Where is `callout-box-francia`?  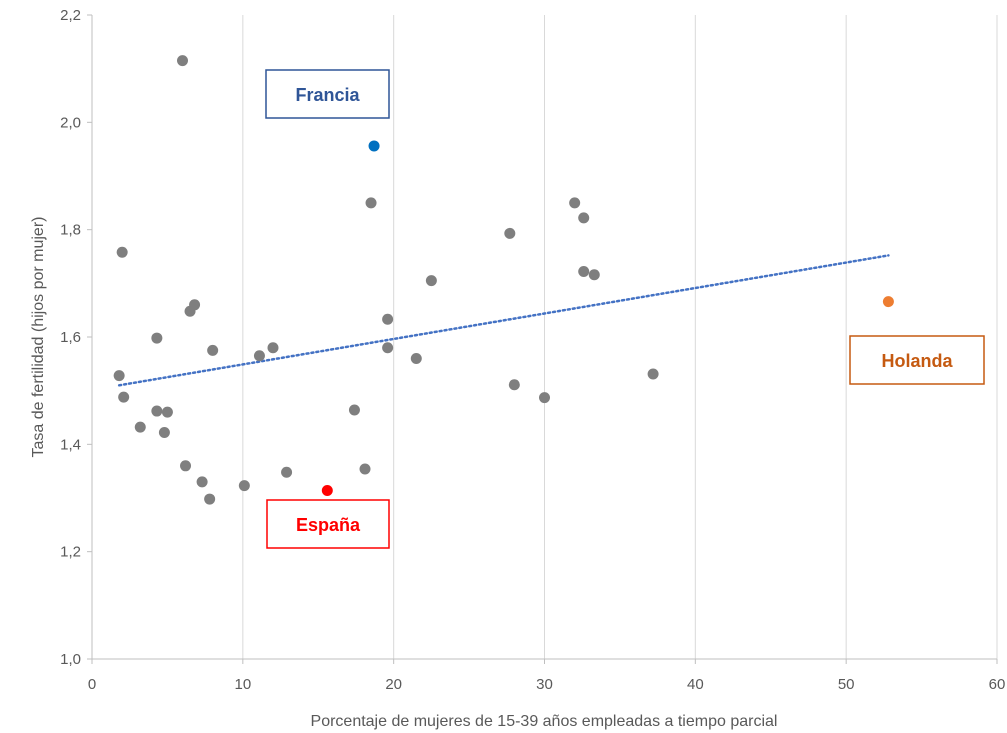
callout-box-francia is located at coordinates (327, 94).